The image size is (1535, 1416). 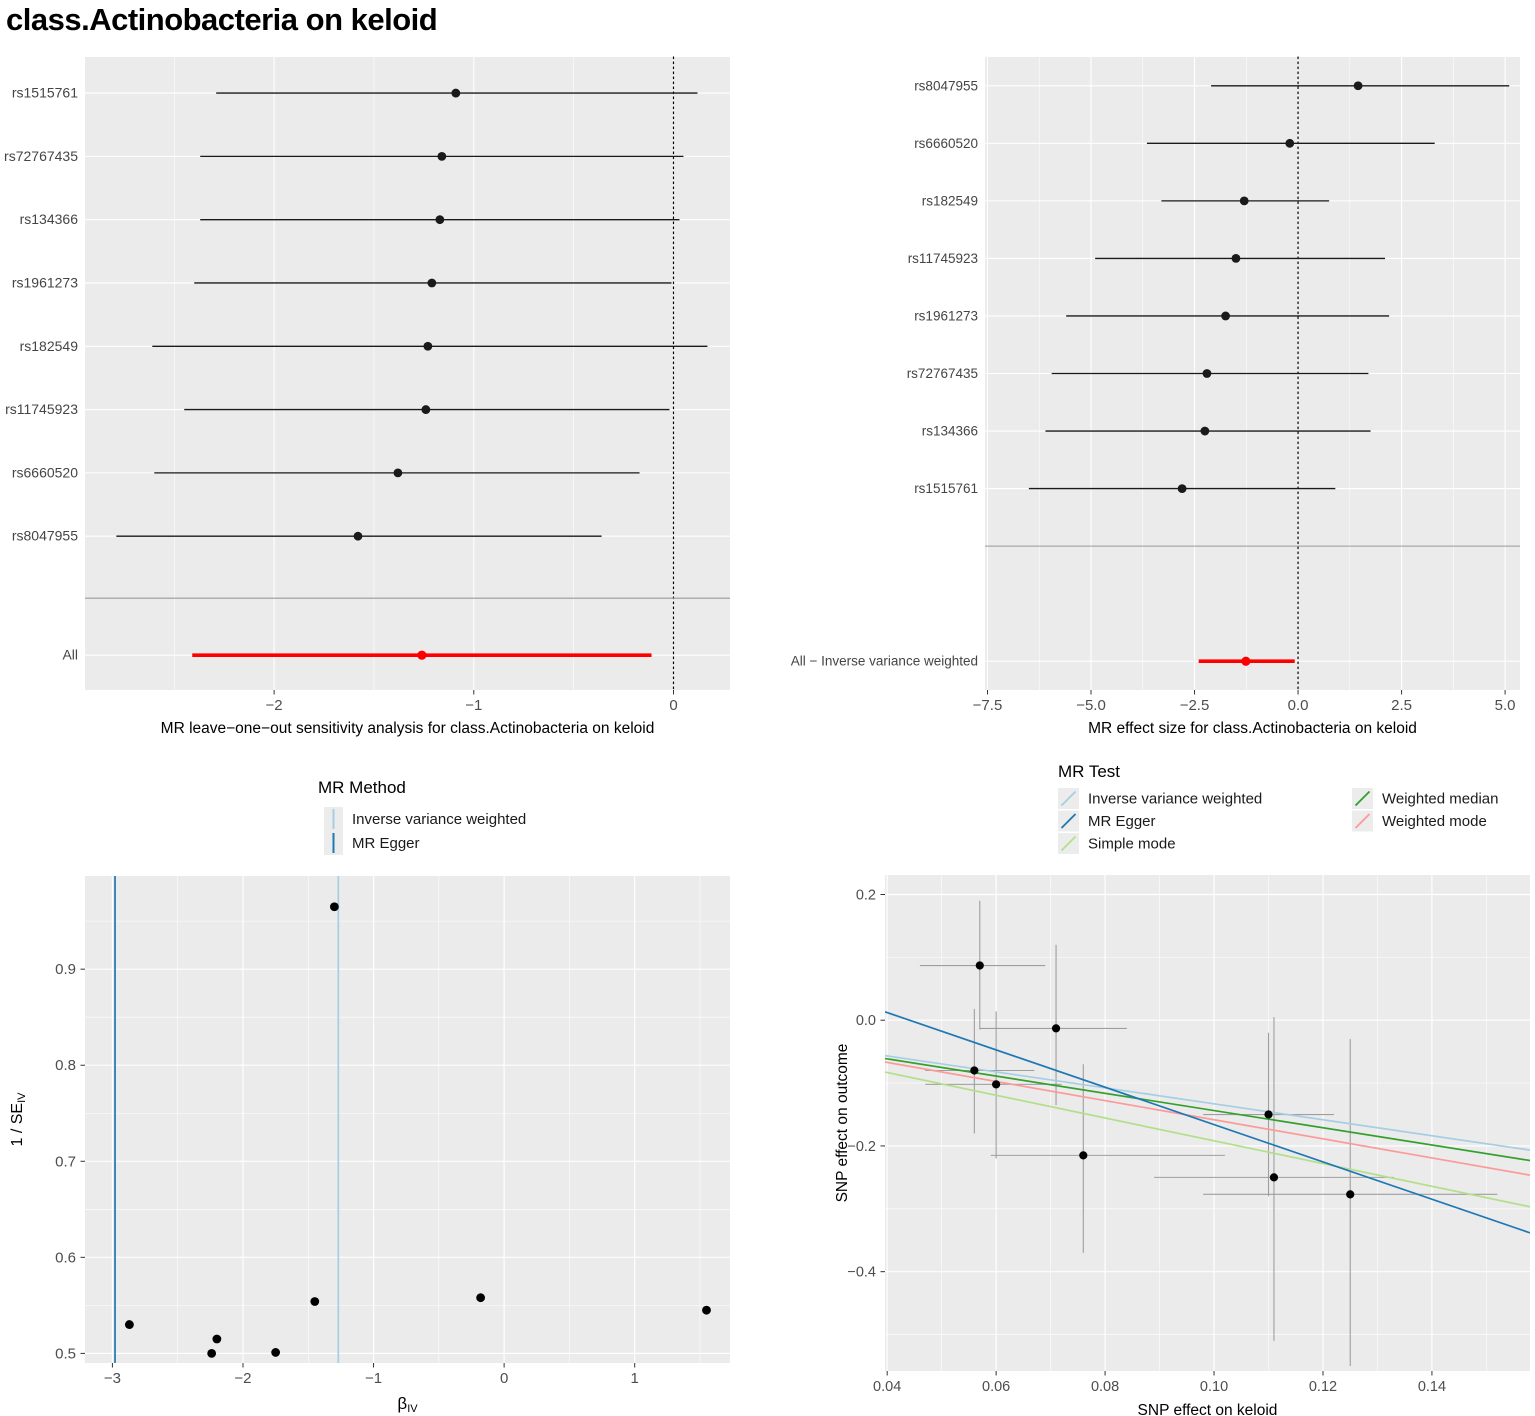 I want to click on plot-background, so click(x=407, y=1119).